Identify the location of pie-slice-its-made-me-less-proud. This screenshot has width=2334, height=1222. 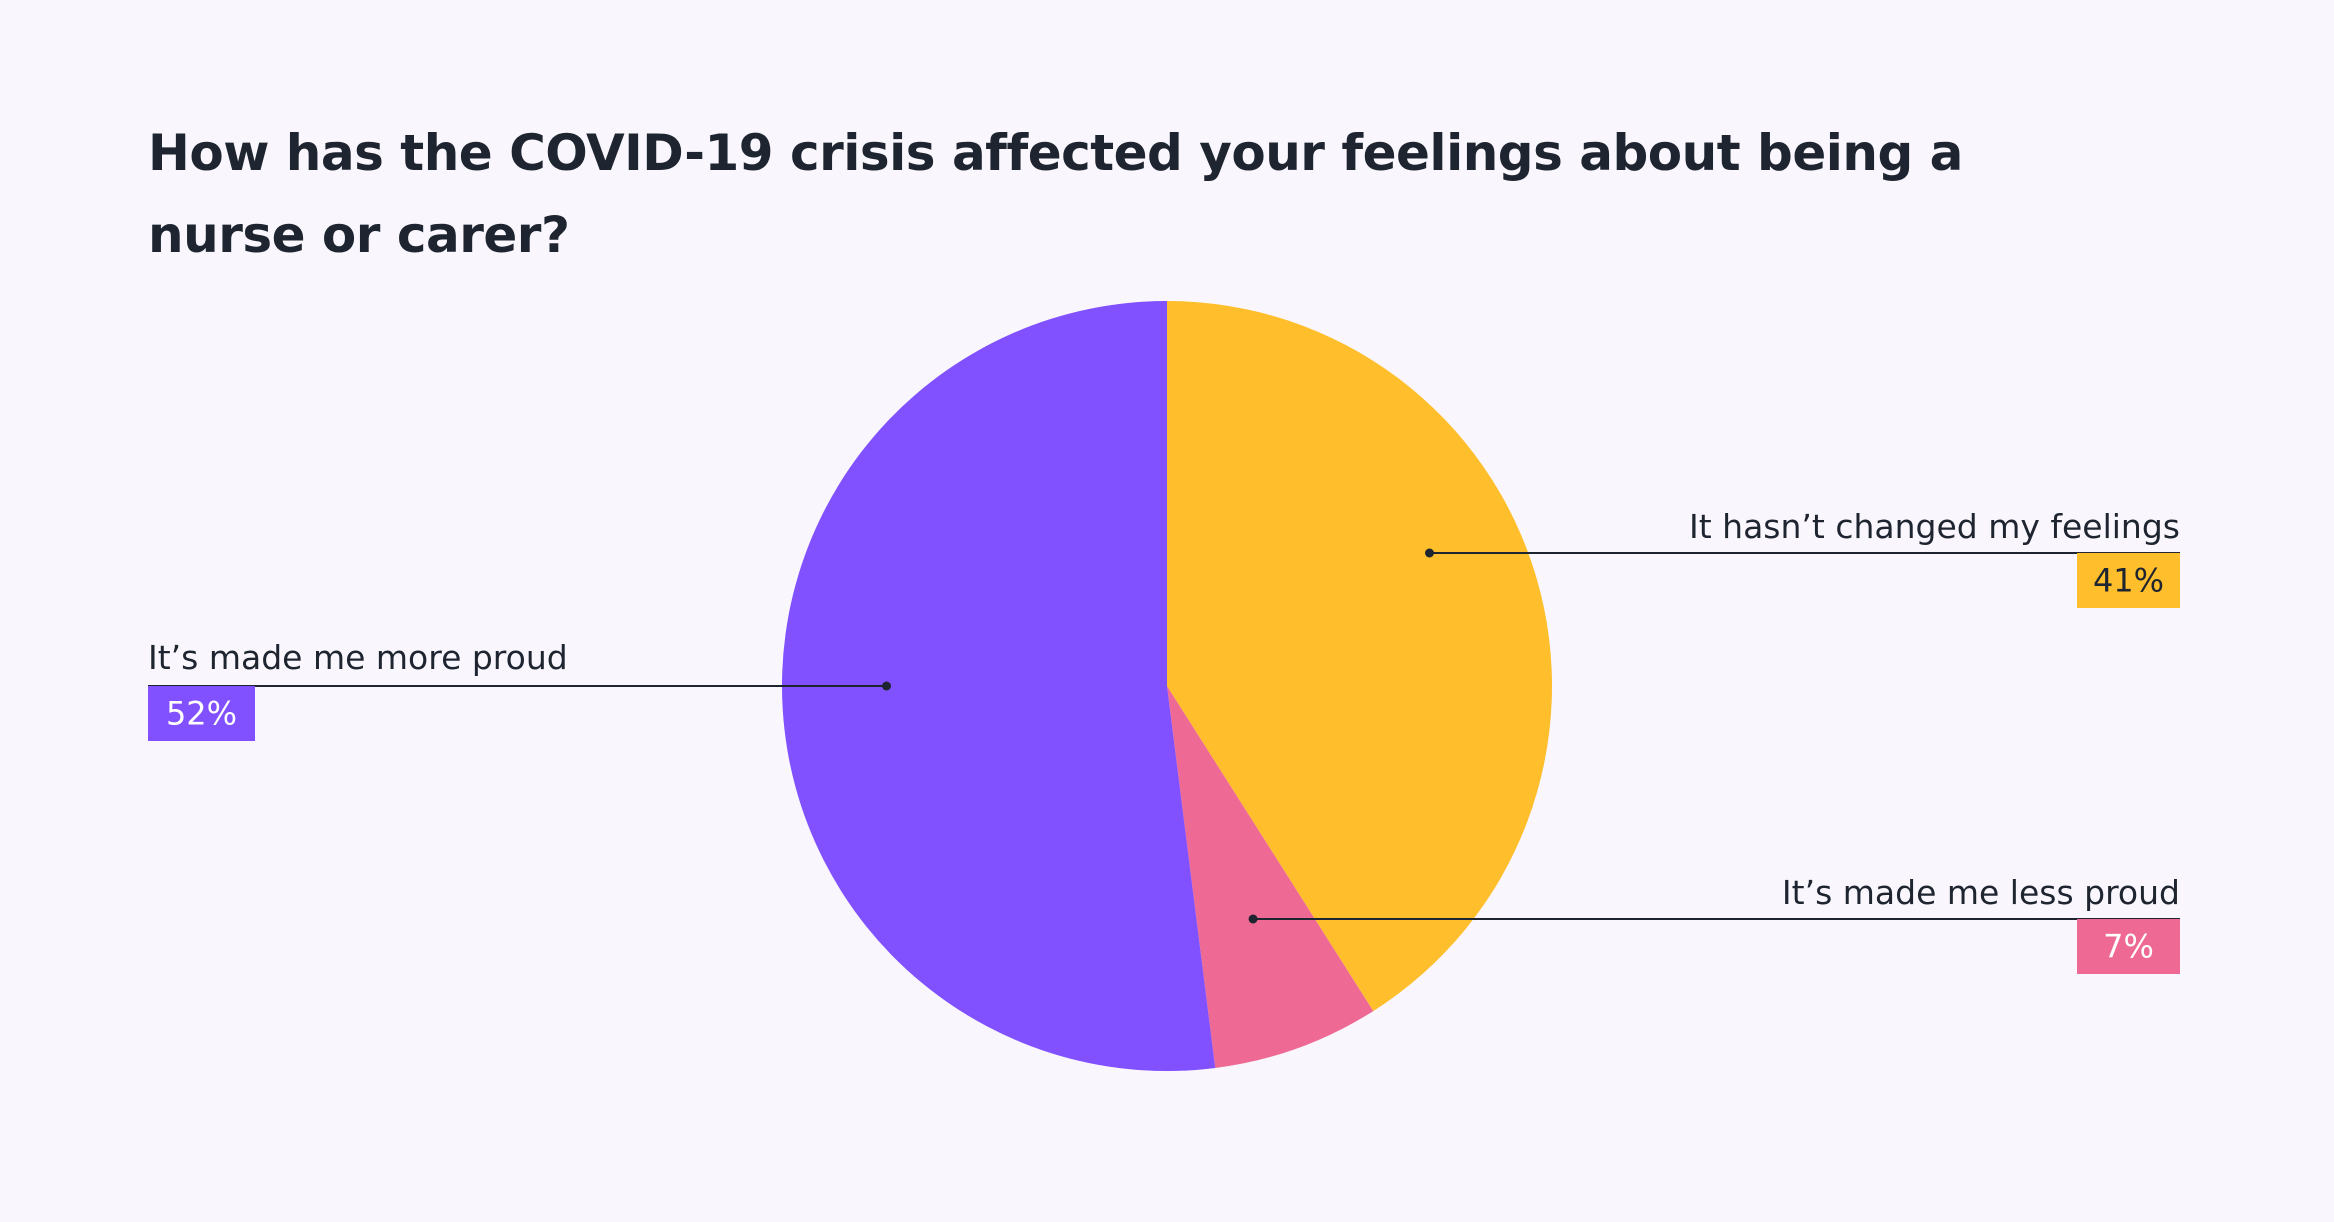
(1270, 877).